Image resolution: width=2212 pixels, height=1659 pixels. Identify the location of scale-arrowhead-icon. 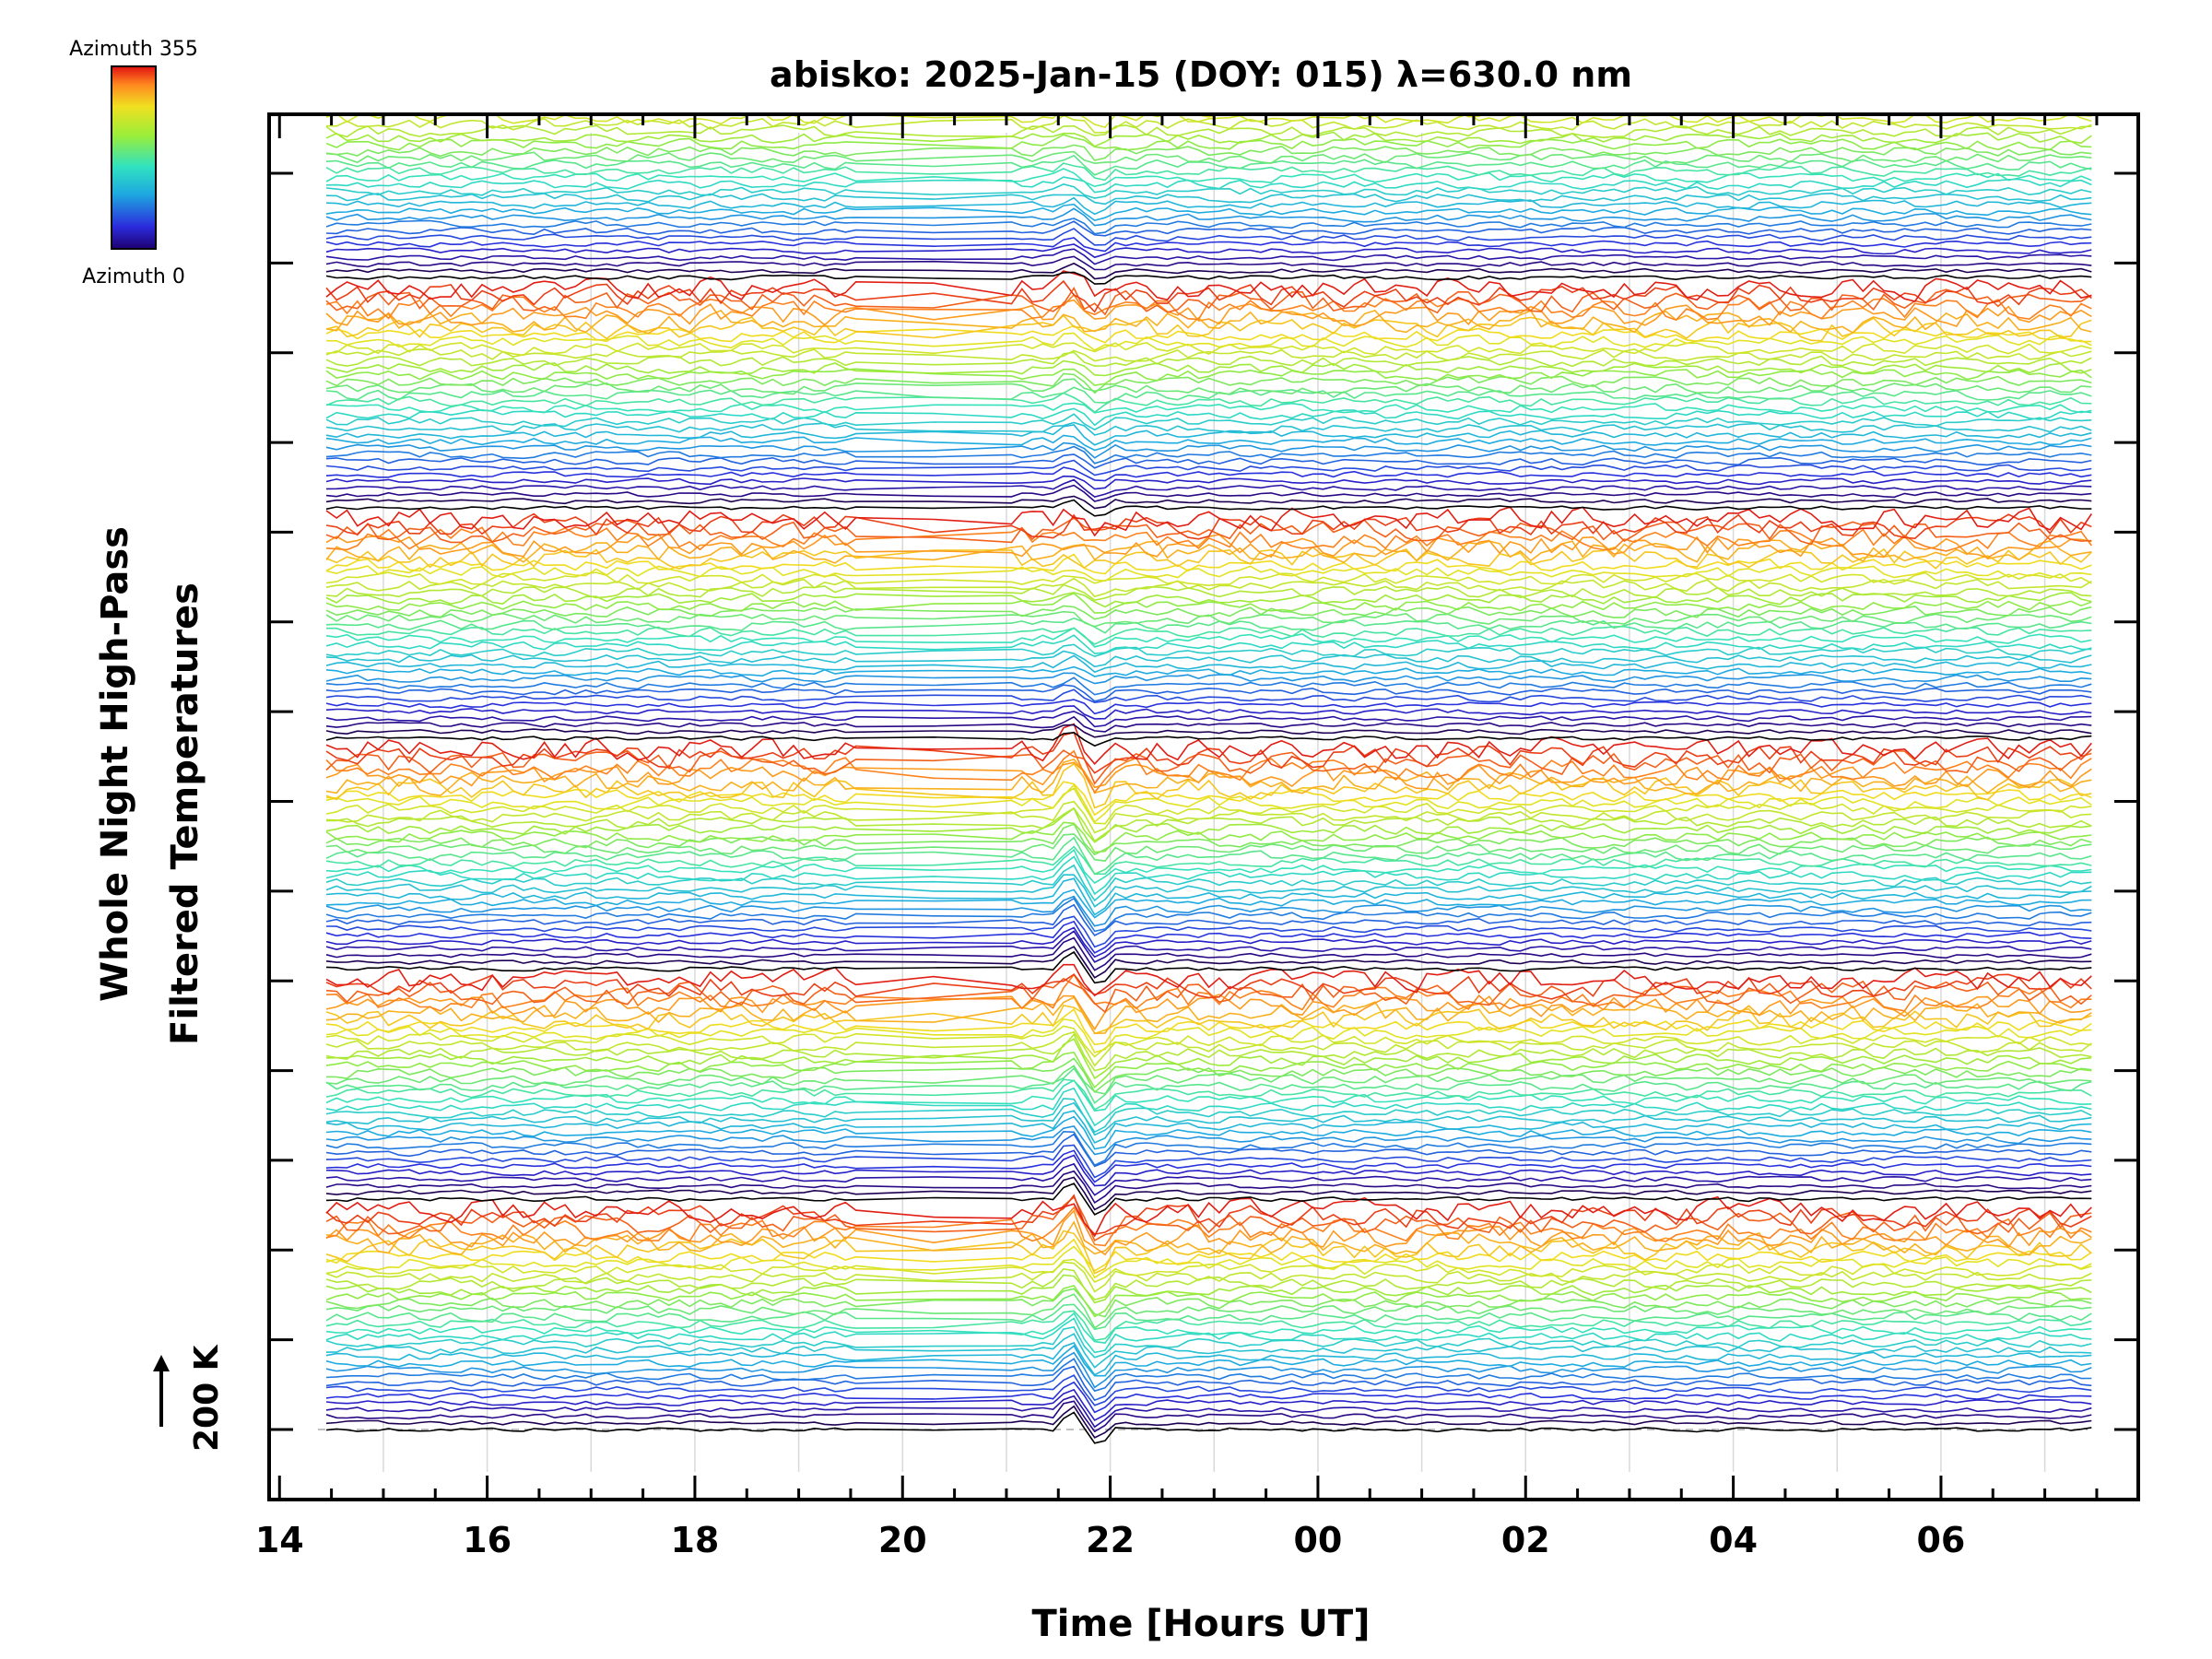
(161, 1363).